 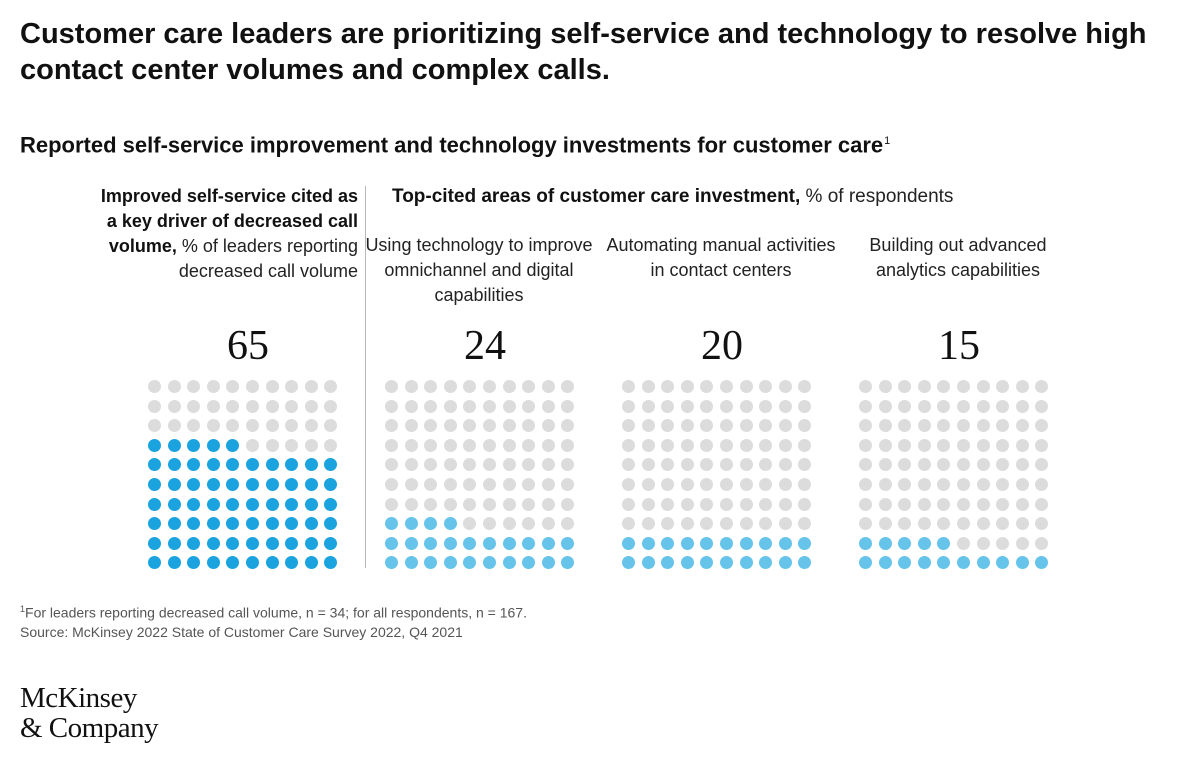 I want to click on value-omnichannel: 24, so click(x=485, y=346).